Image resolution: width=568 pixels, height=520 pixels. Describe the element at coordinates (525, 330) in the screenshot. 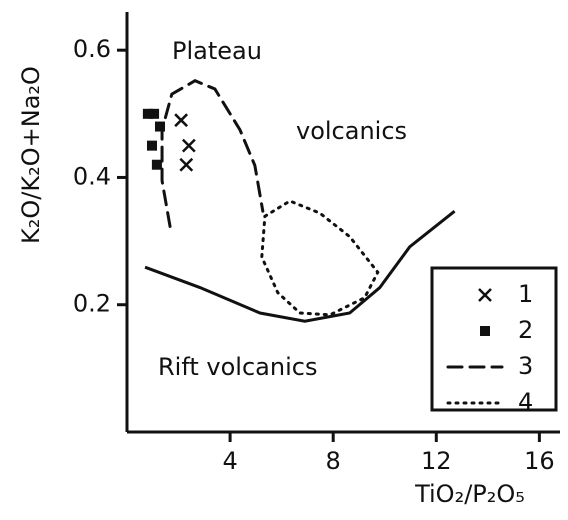

I see `legend-label: 2` at that location.